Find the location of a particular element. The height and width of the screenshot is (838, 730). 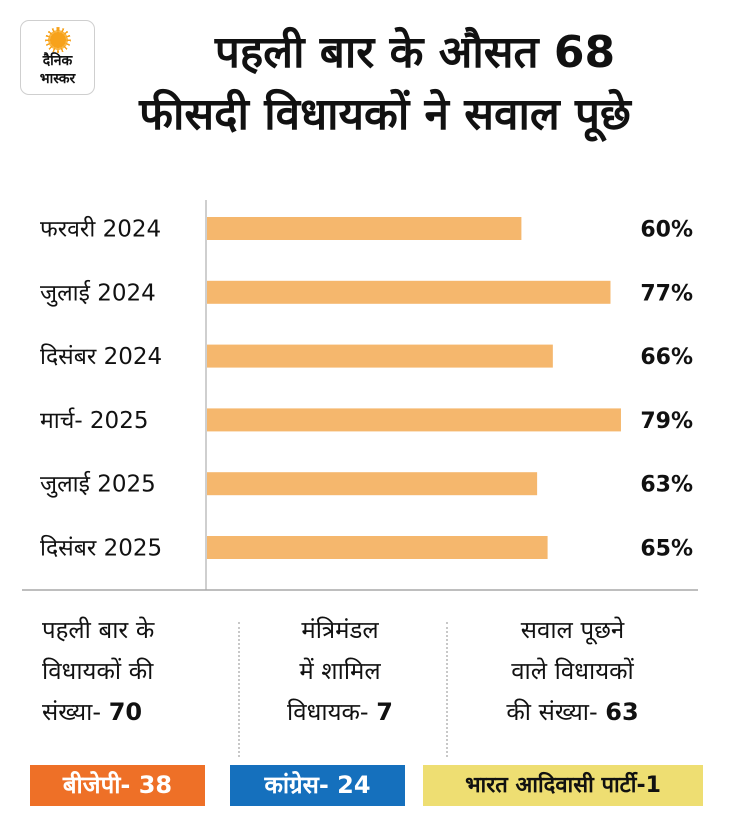

stat-question-askers: सवाल पूछने वाले विधायकों की संख्या- 63 is located at coordinates (572, 680).